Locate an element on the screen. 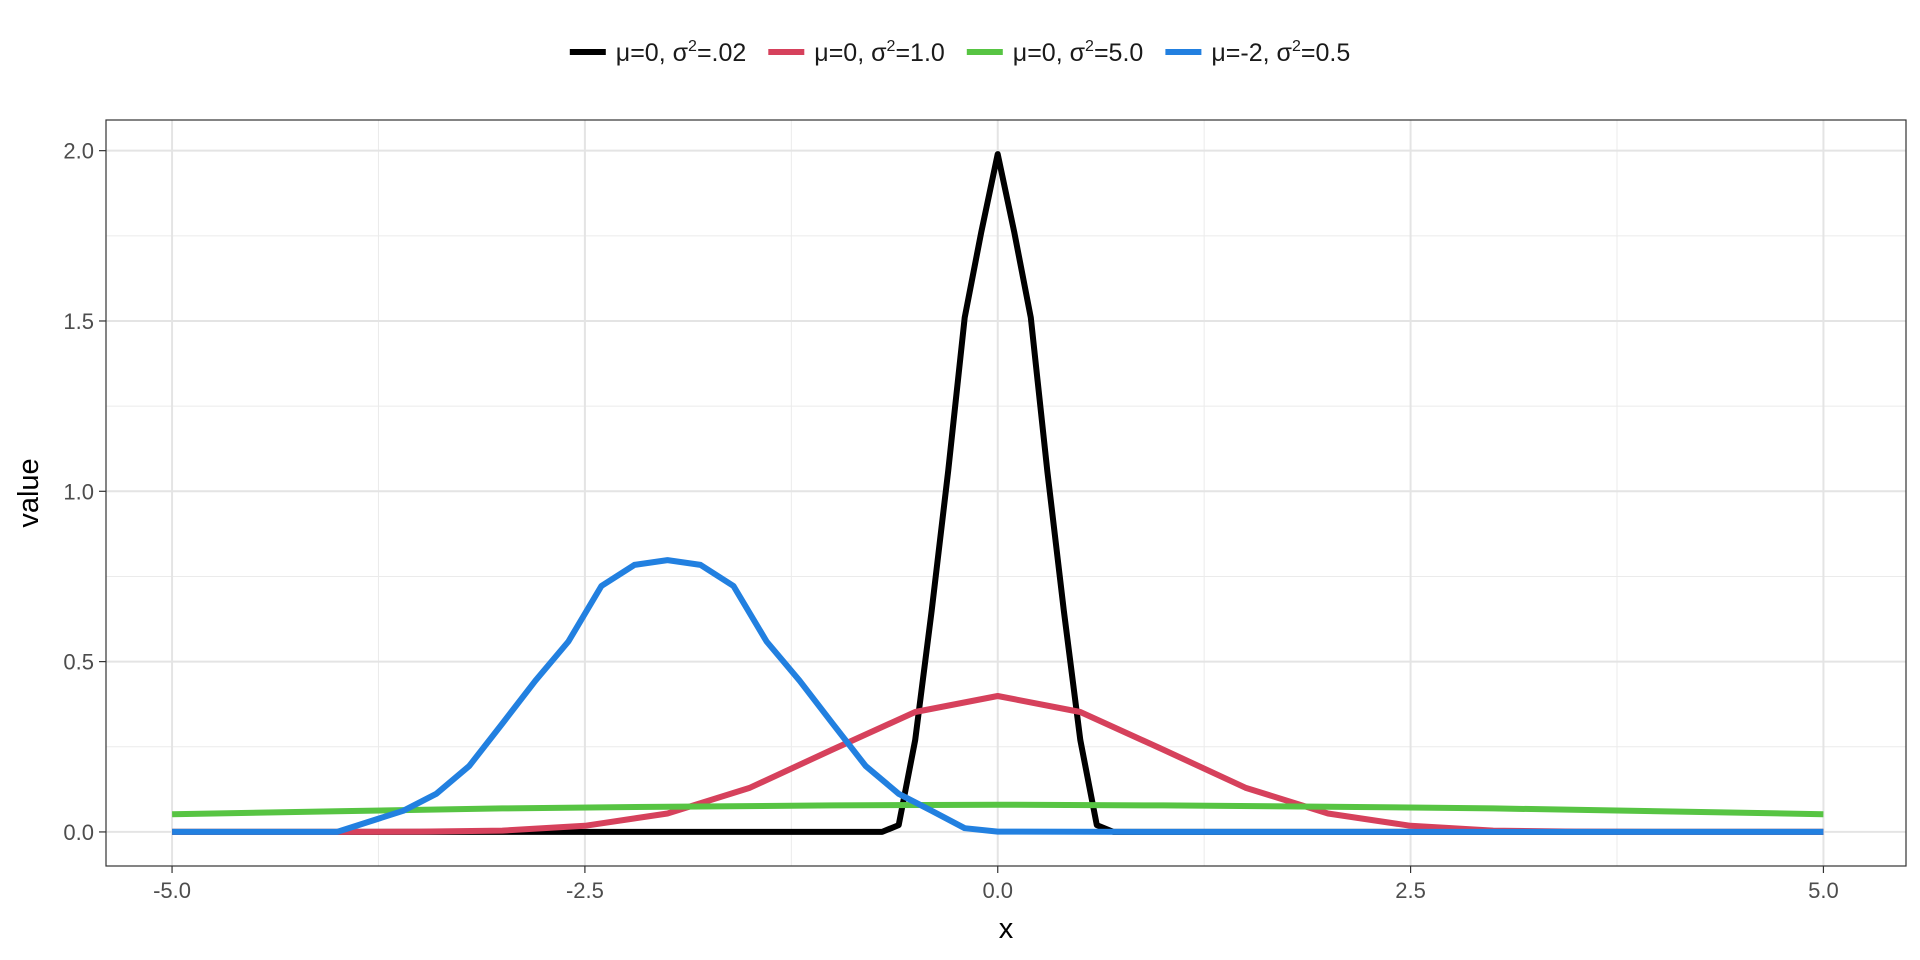  legend-label: μ=0, σ2=1.0 is located at coordinates (879, 52).